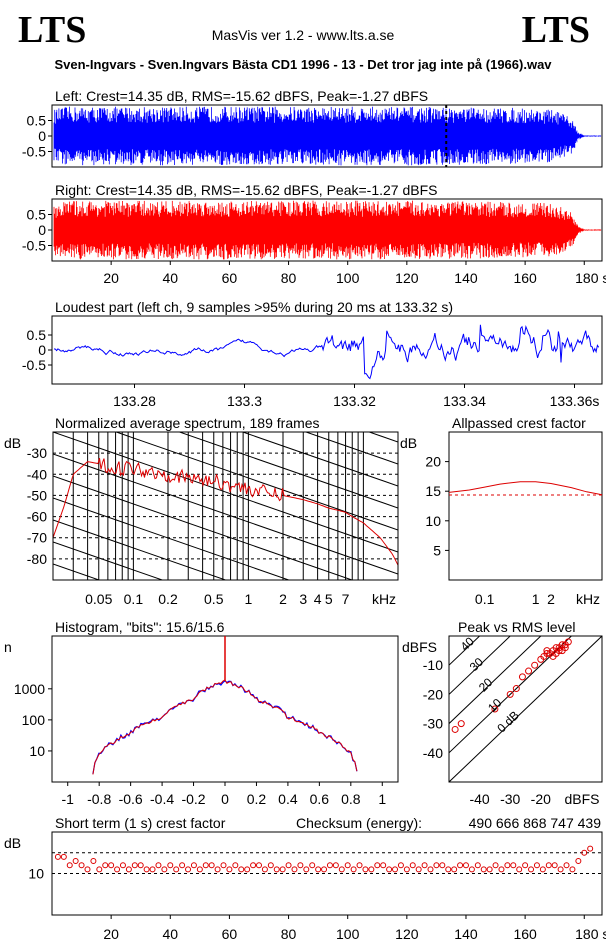 Image resolution: width=606 pixels, height=946 pixels. I want to click on short-term-crest-xtick-label: 40, so click(170, 934).